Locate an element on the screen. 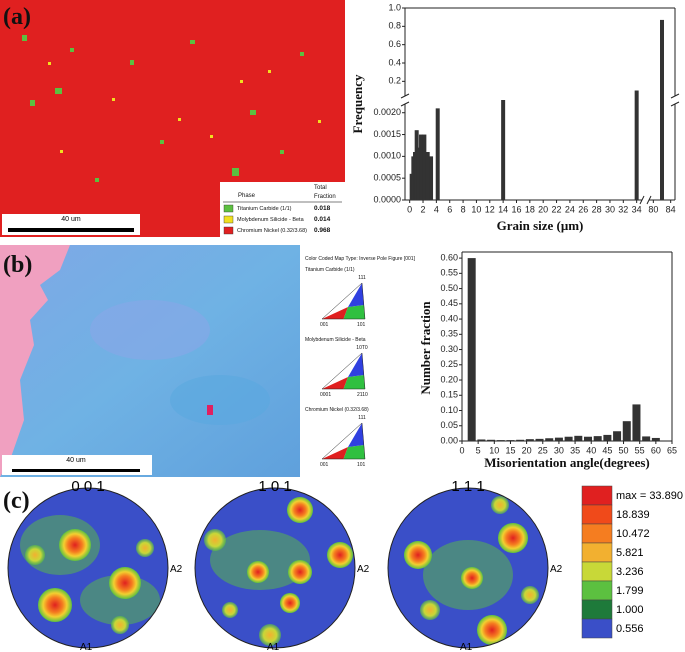  x-tick-label: 15 is located at coordinates (510, 450).